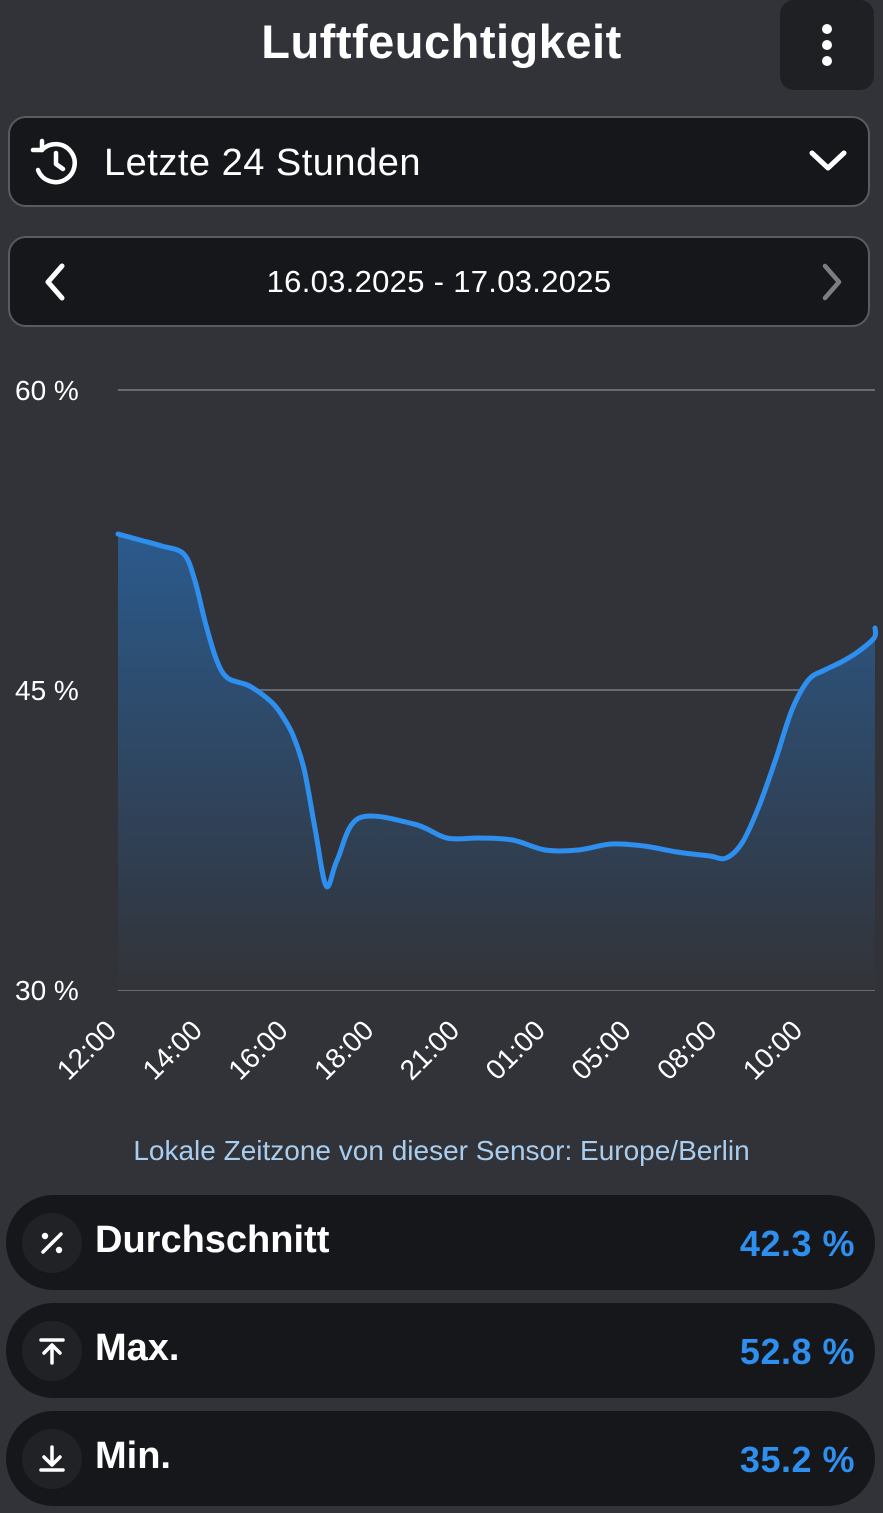 This screenshot has height=1513, width=883. Describe the element at coordinates (515, 1049) in the screenshot. I see `x-tick-label: 01:00` at that location.